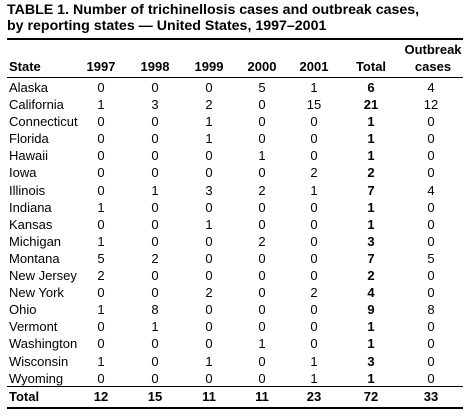 Image resolution: width=470 pixels, height=418 pixels. What do you see at coordinates (431, 396) in the screenshot?
I see `total-outbreak: 33` at bounding box center [431, 396].